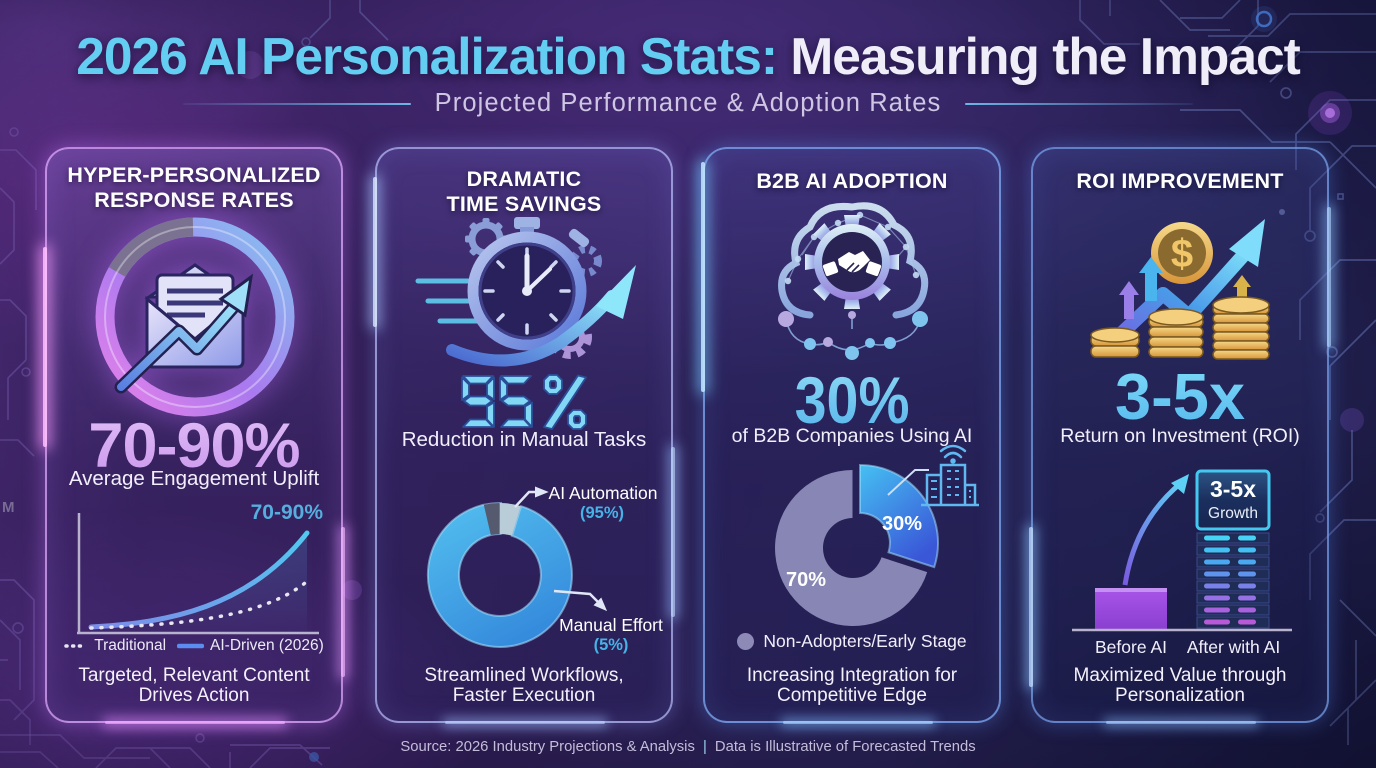 The image size is (1376, 768). Describe the element at coordinates (611, 645) in the screenshot. I see `svg-text: (5%)` at that location.